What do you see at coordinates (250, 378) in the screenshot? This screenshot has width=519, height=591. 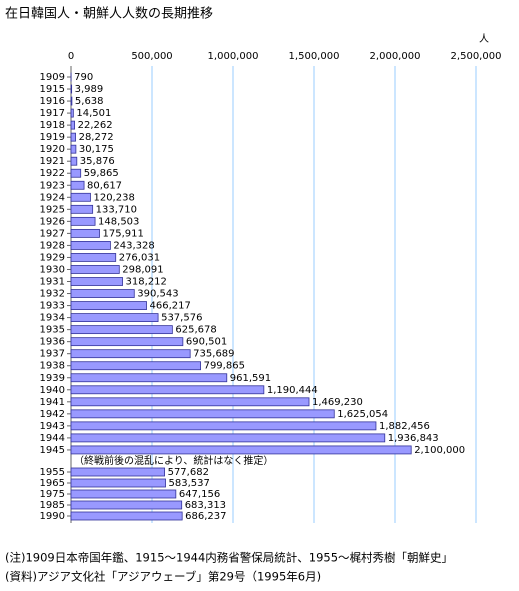 I see `data-label: 961,591` at bounding box center [250, 378].